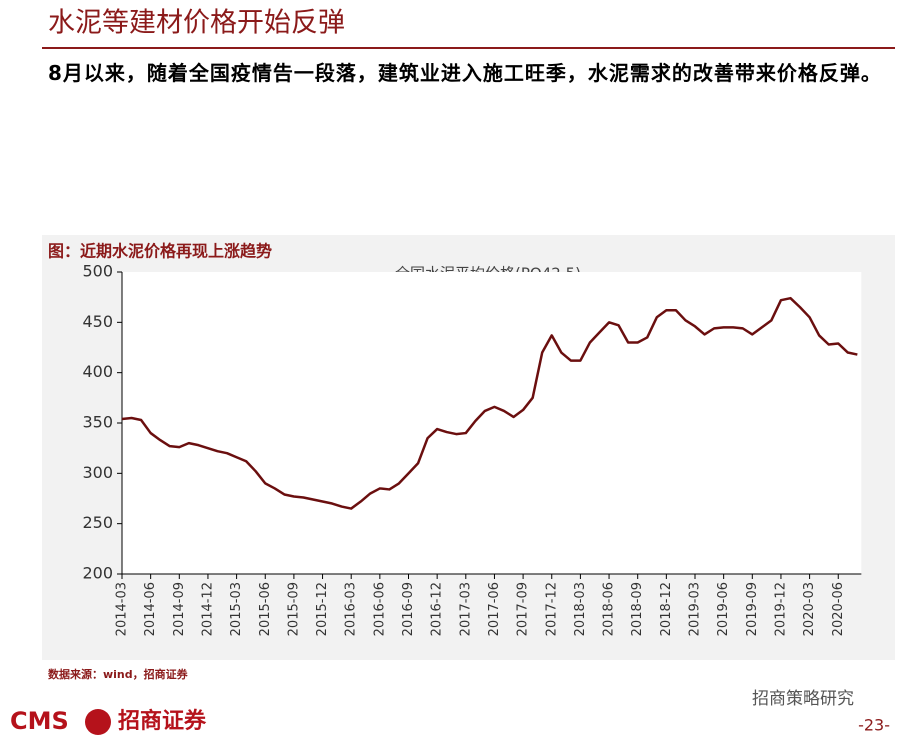 This screenshot has width=916, height=746. What do you see at coordinates (437, 609) in the screenshot?
I see `x-tick-label: 2016-12` at bounding box center [437, 609].